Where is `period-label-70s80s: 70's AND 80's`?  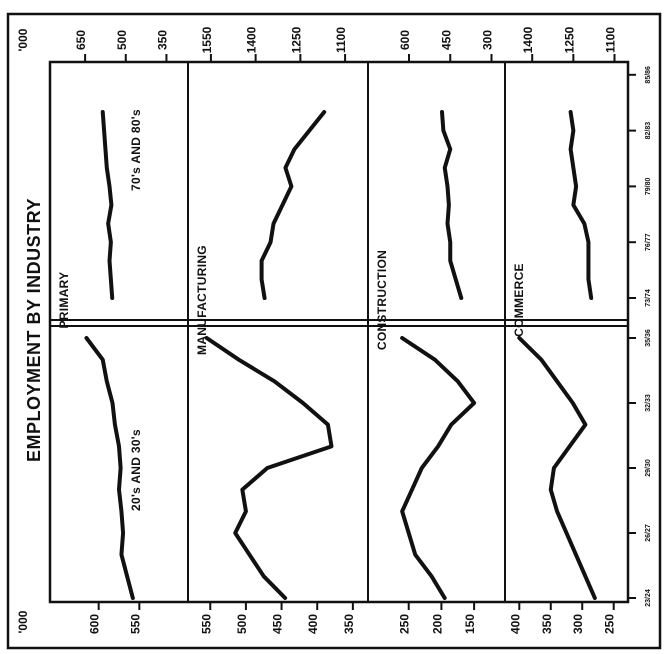 period-label-70s80s: 70's AND 80's is located at coordinates (136, 150).